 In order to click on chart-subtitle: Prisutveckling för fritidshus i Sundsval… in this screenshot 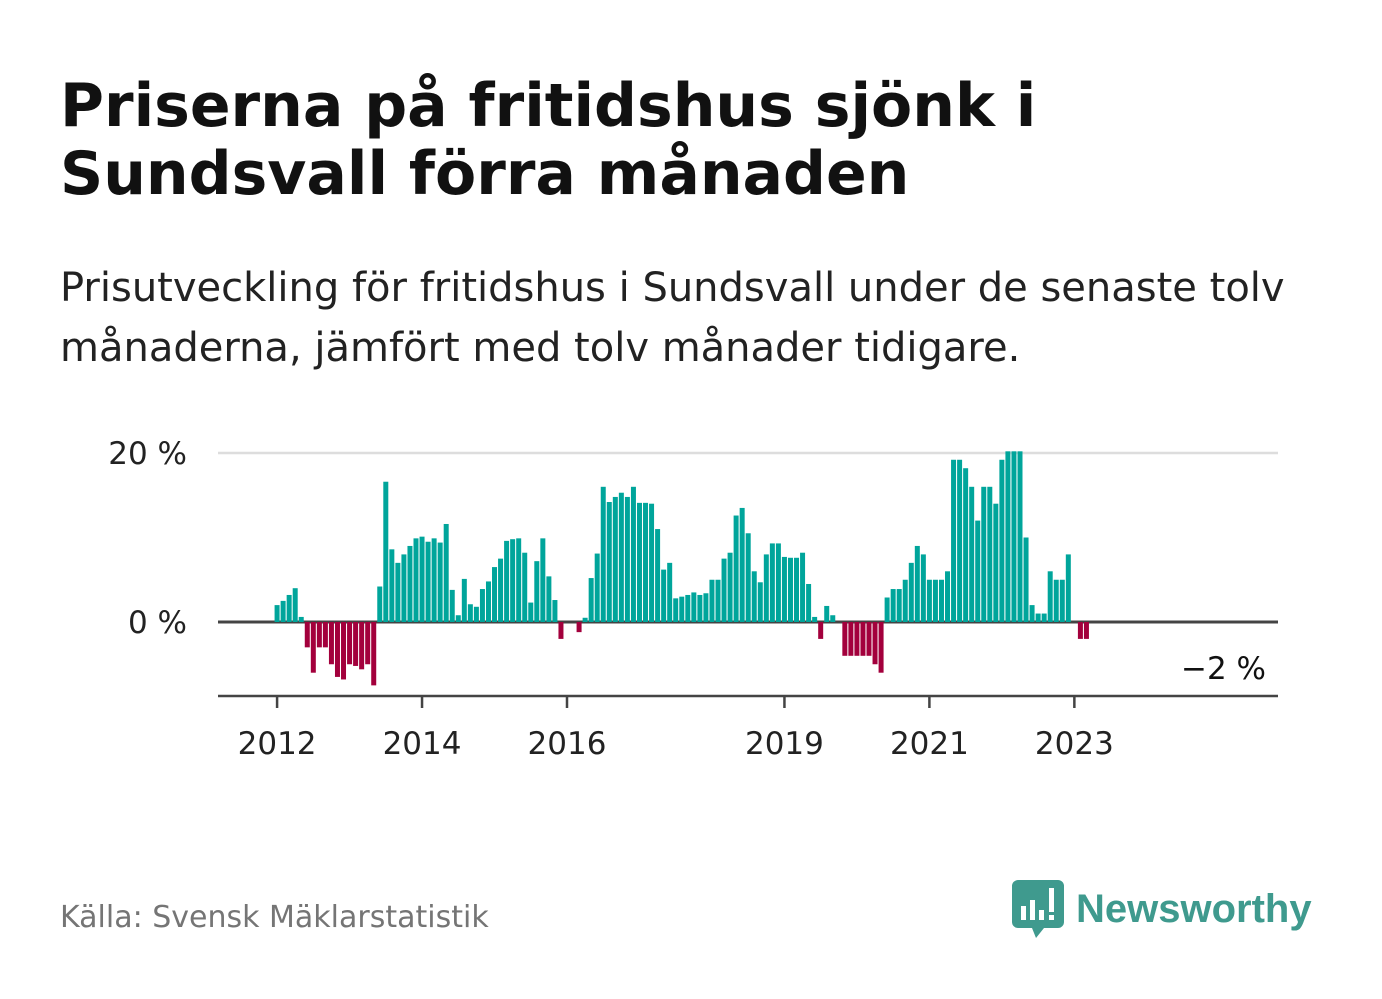, I will do `click(672, 318)`.